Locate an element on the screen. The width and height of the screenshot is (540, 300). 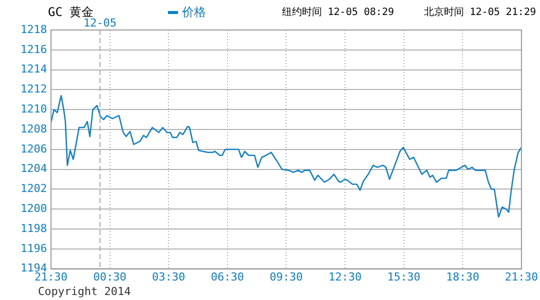
y-tick-label: 1216 is located at coordinates (33, 49).